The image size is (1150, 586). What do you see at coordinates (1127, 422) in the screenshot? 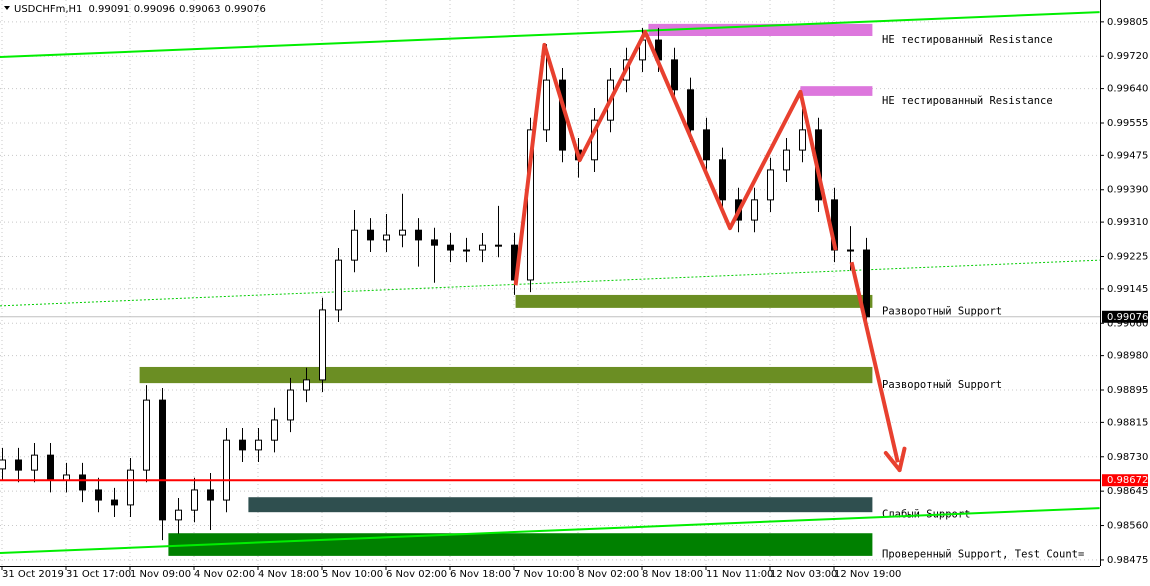
I see `y-tick-label: 0.98815` at bounding box center [1127, 422].